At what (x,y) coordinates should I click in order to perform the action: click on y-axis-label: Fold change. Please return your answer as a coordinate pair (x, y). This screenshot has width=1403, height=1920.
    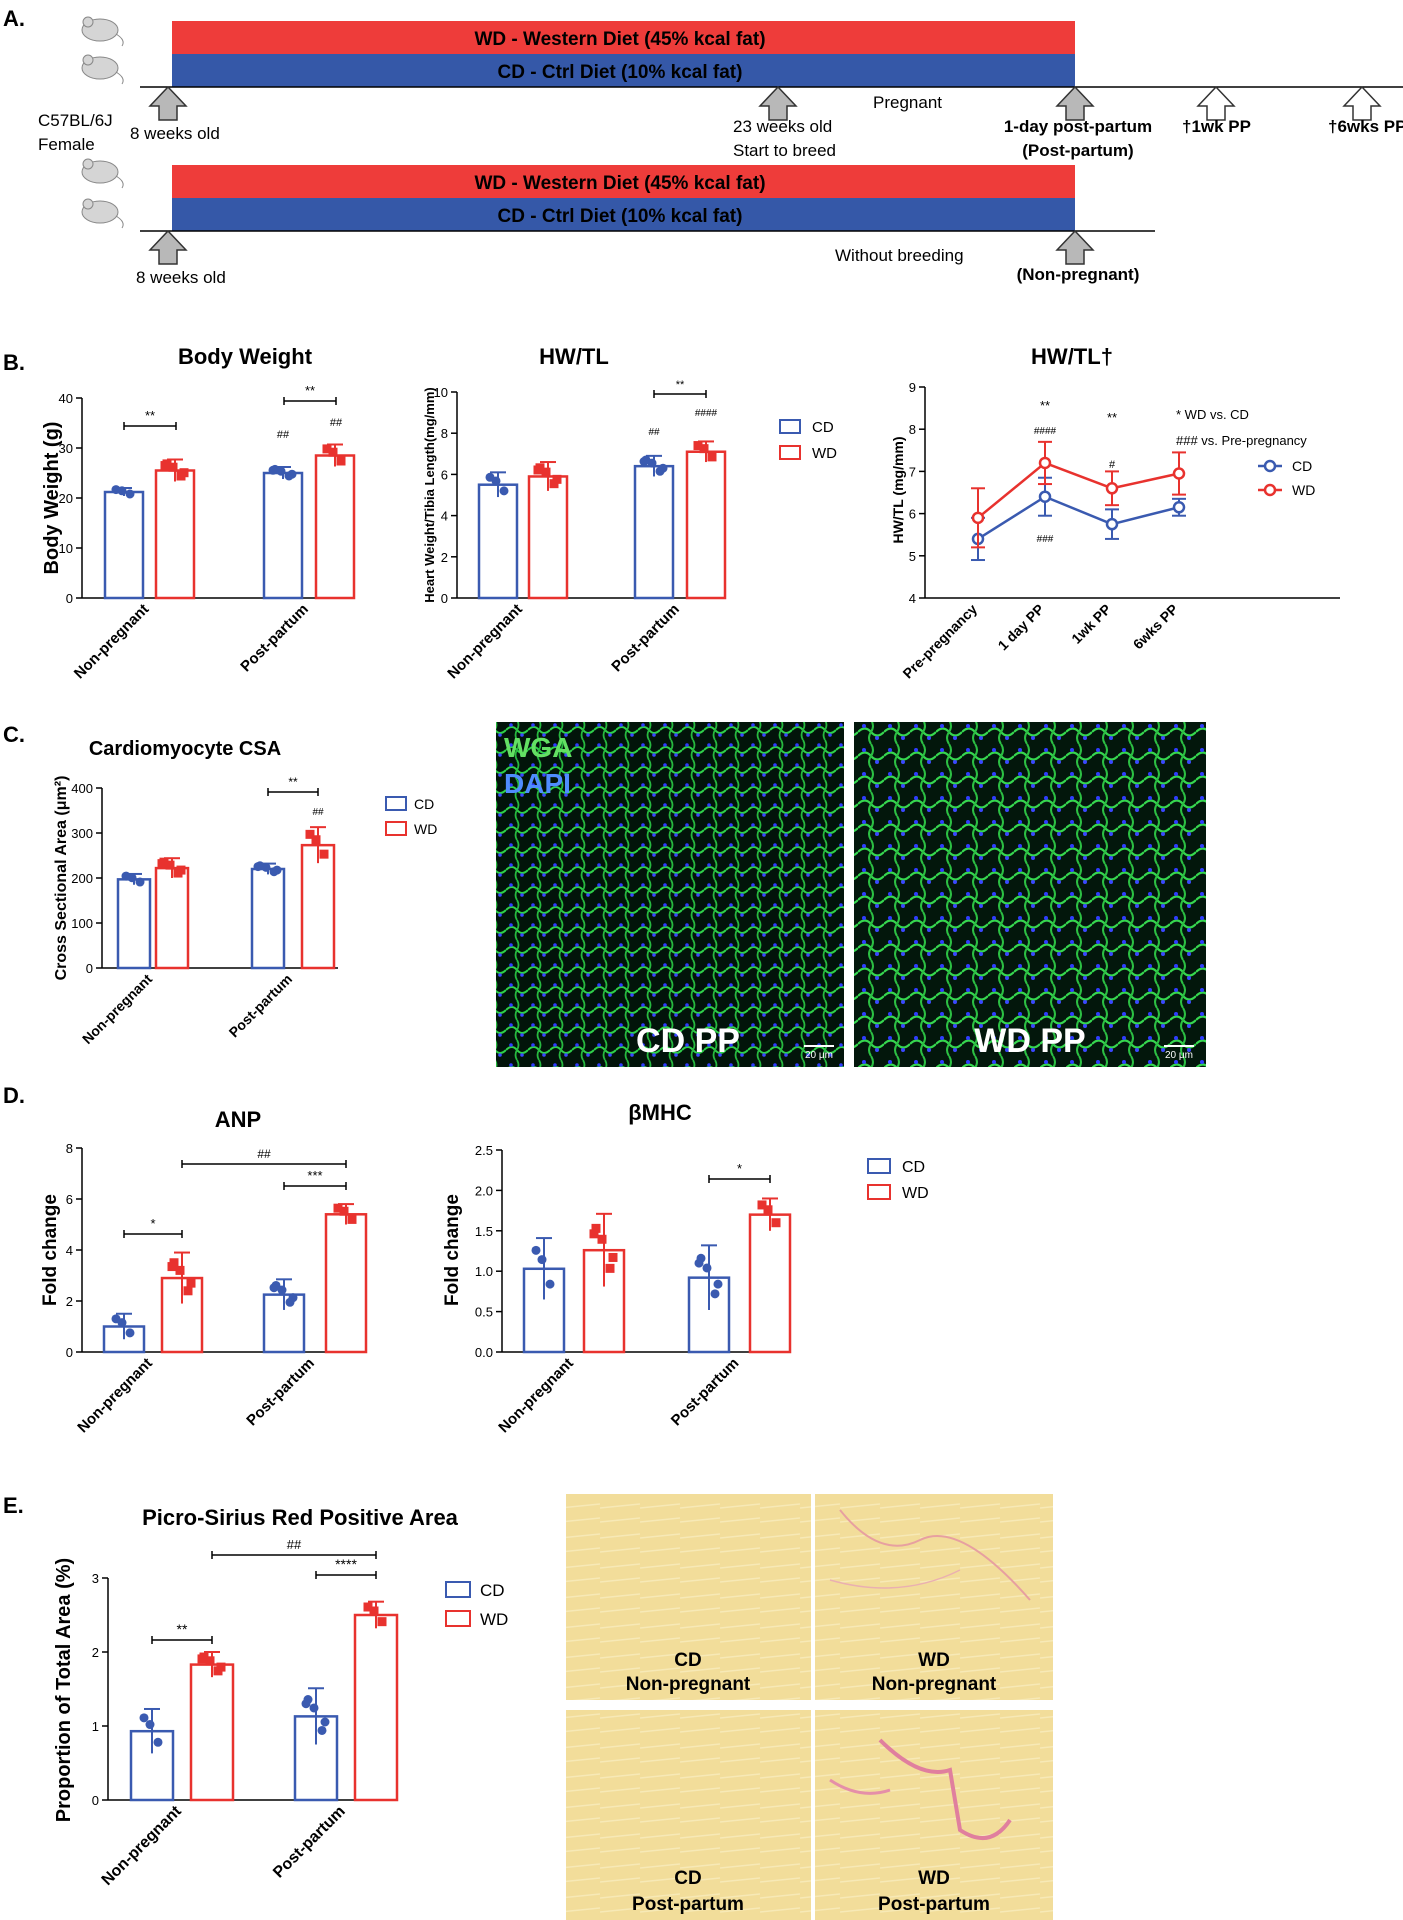
    Looking at the image, I should click on (452, 1250).